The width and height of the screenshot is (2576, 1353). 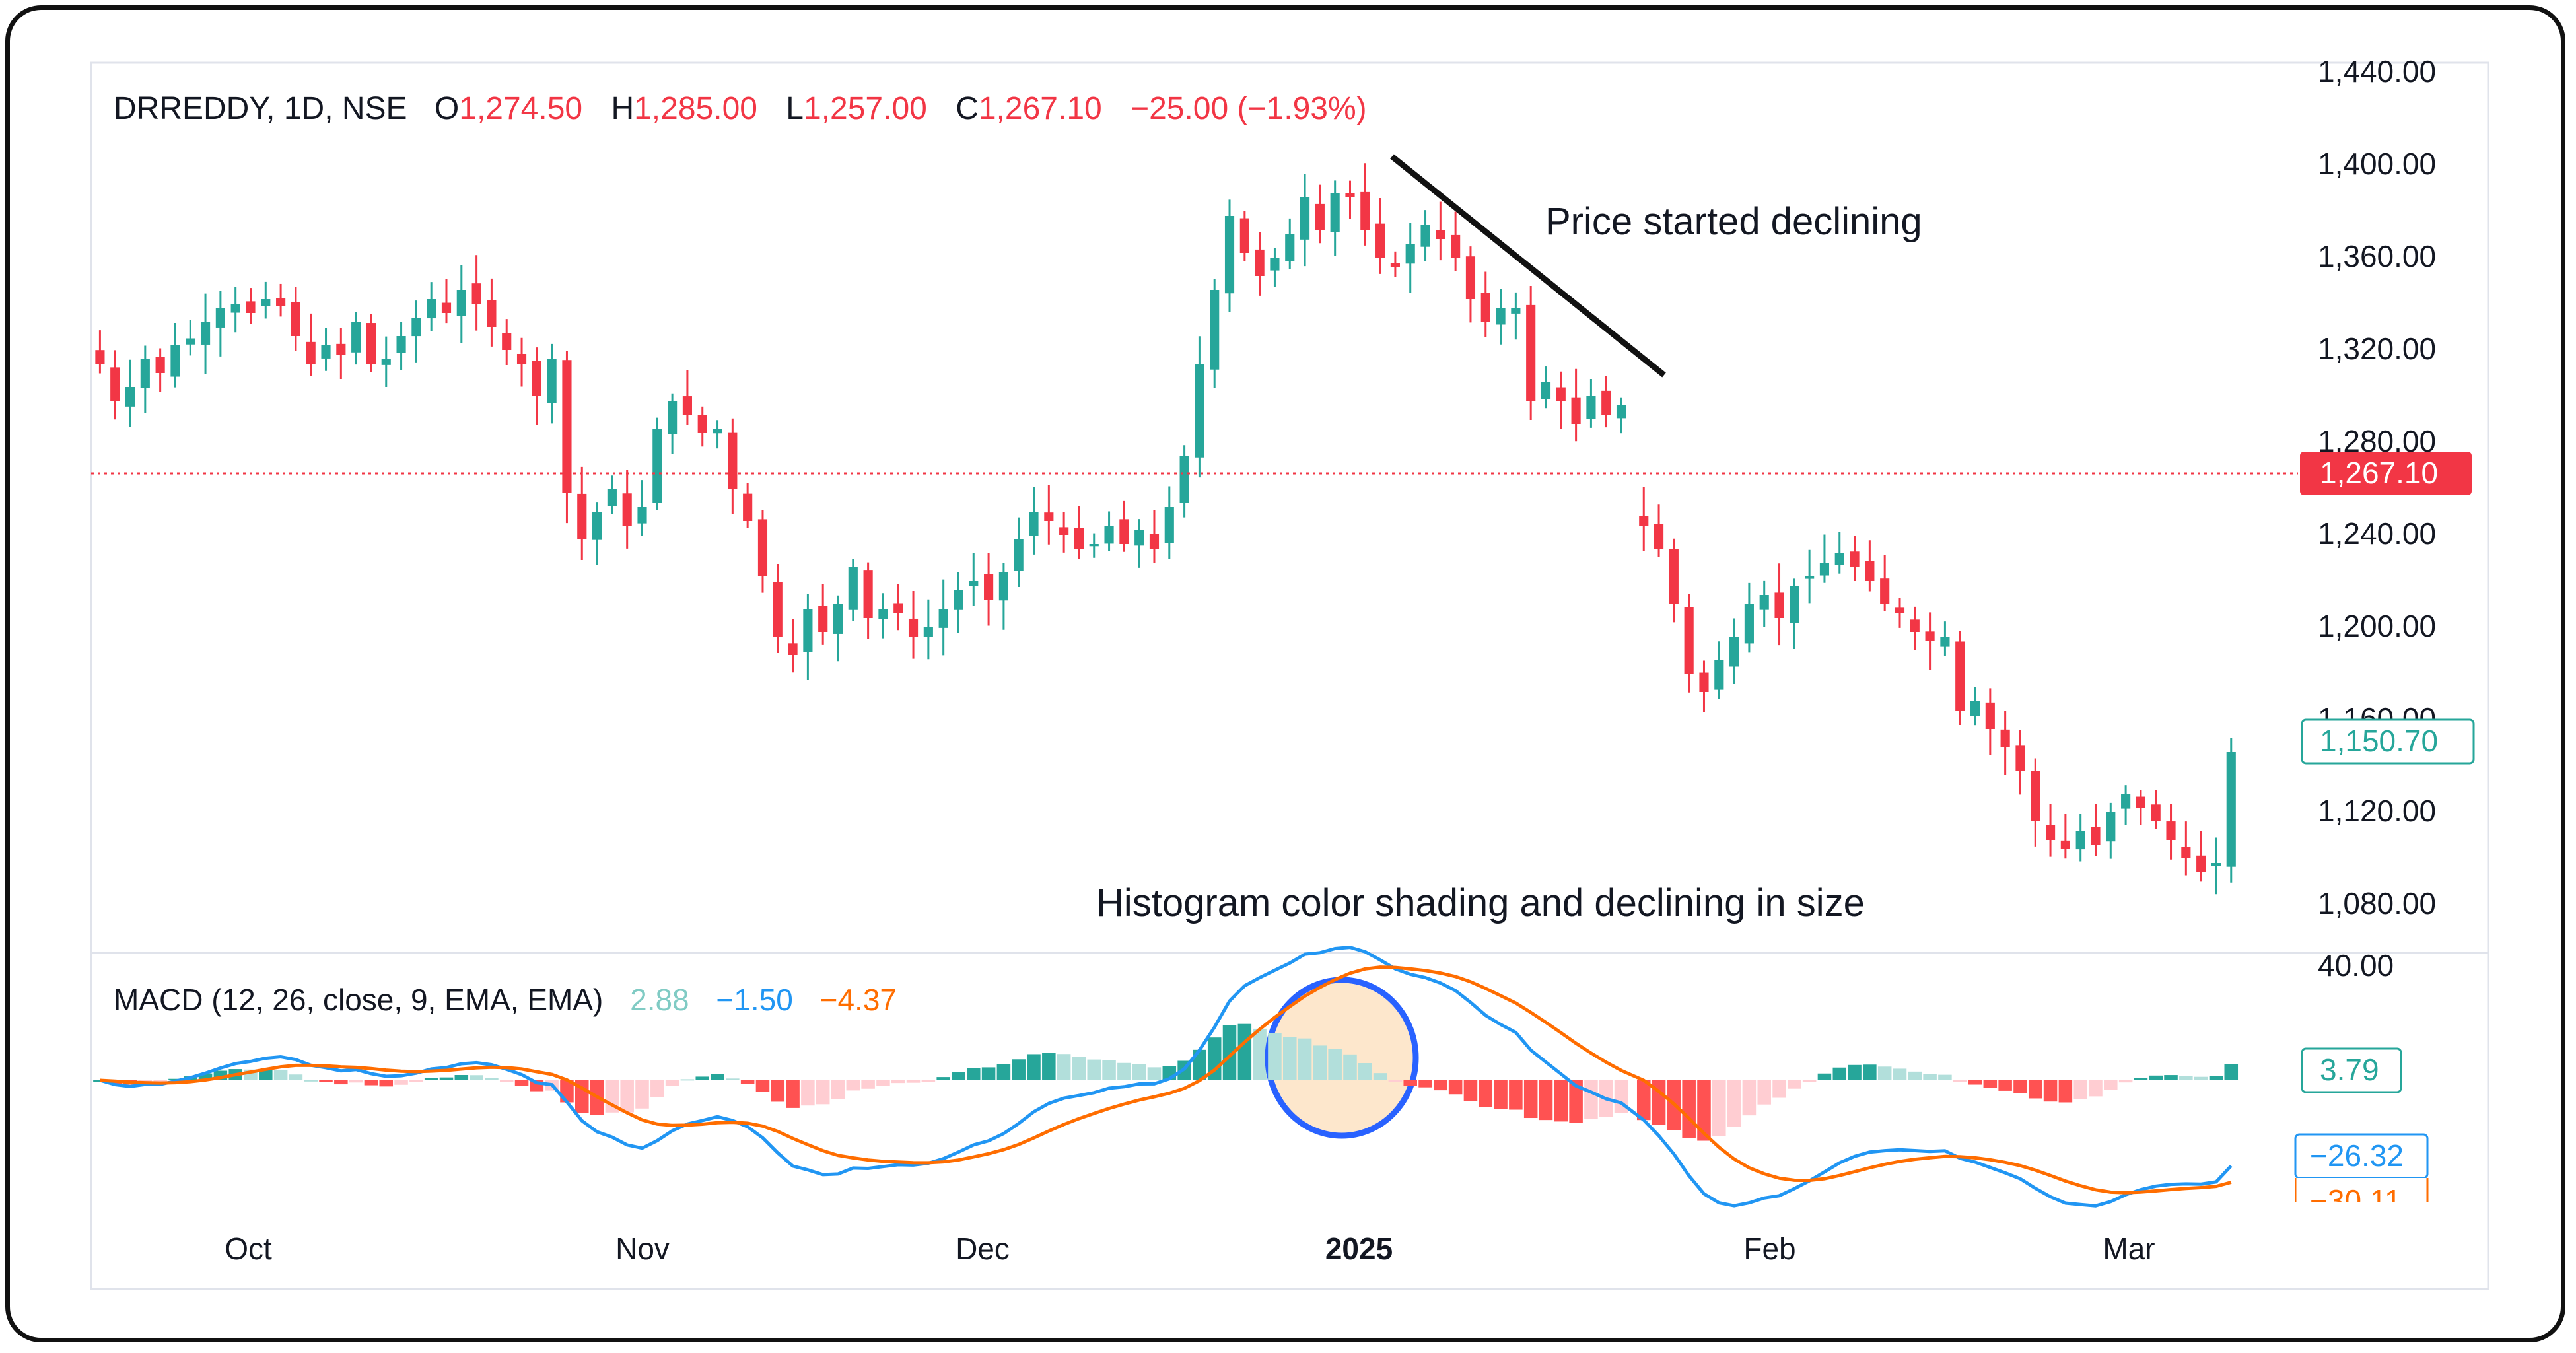 I want to click on price-tick-1400: 1,400.00, so click(x=2377, y=164).